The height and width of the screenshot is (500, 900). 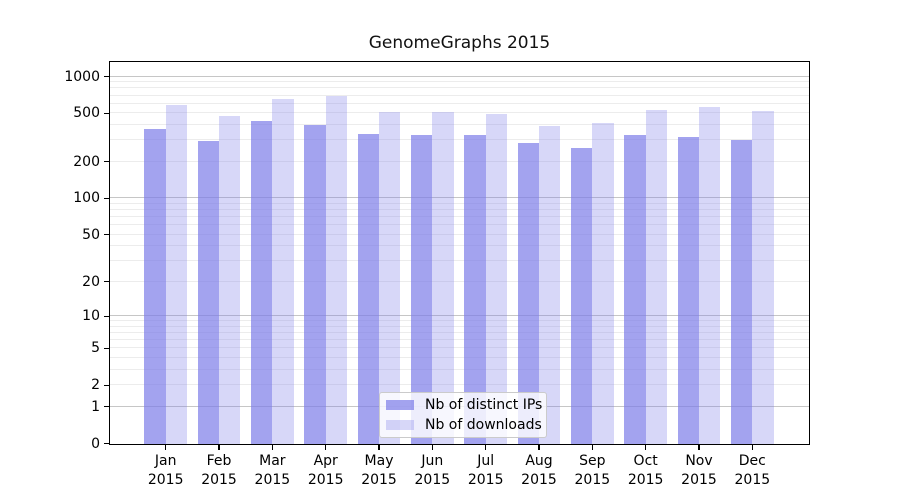 I want to click on bar-downloads-oct, so click(x=656, y=276).